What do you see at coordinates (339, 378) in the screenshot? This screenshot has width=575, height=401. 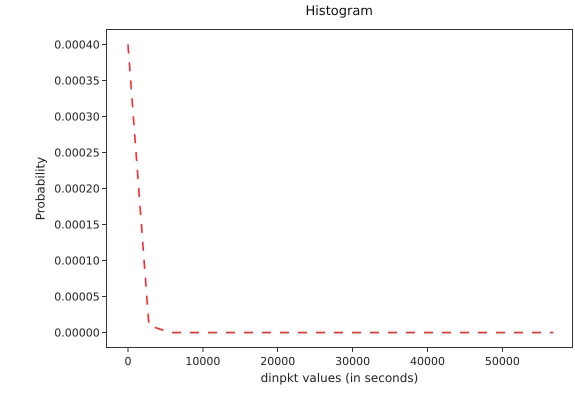 I see `x-axis-title: dinpkt values (in seconds)` at bounding box center [339, 378].